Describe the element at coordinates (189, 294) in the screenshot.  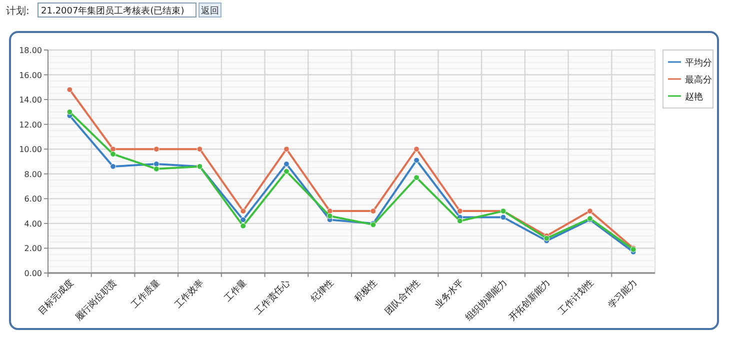
I see `x-tick-label: 工作效率` at that location.